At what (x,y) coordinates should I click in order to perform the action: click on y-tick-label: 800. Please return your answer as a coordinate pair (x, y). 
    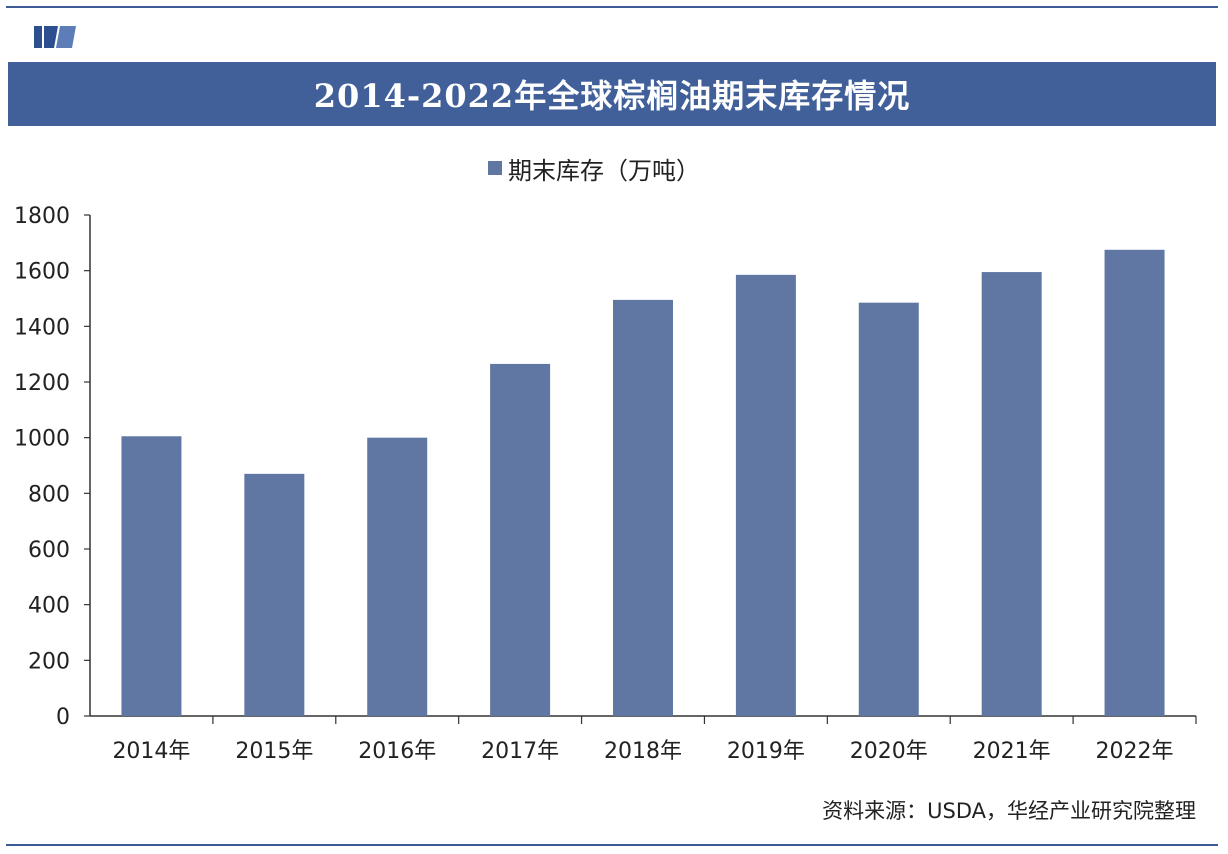
    Looking at the image, I should click on (49, 494).